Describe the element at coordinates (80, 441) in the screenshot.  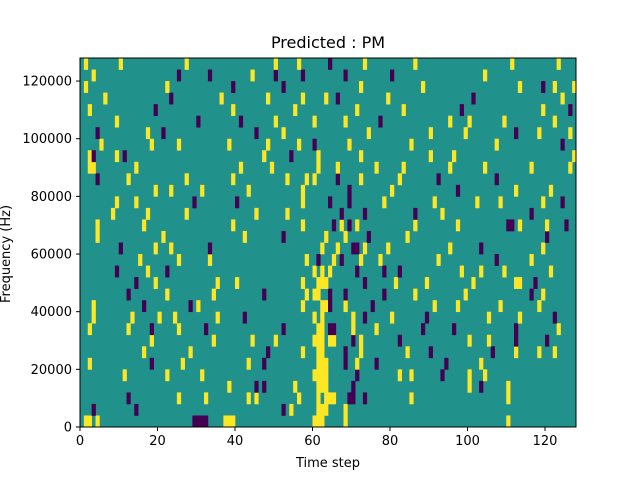
I see `x-tick-label: 0` at that location.